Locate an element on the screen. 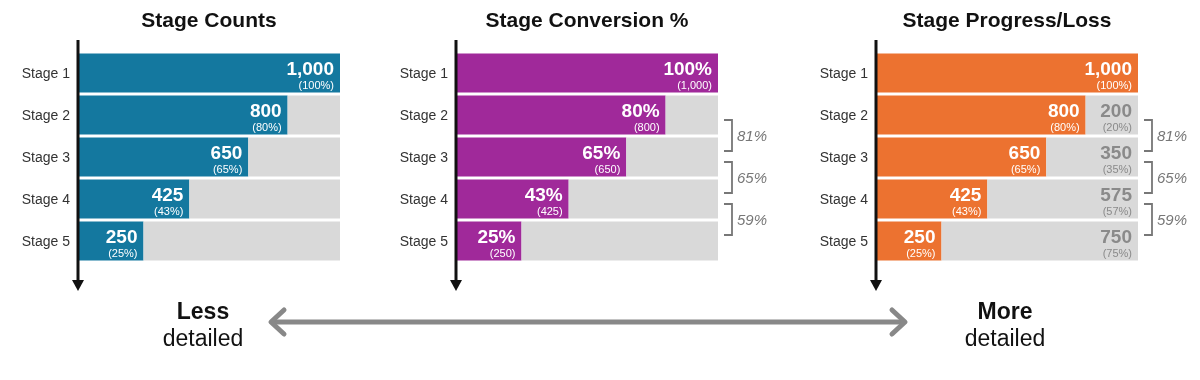 The width and height of the screenshot is (1200, 380). data-label: 65% (650) is located at coordinates (601, 158).